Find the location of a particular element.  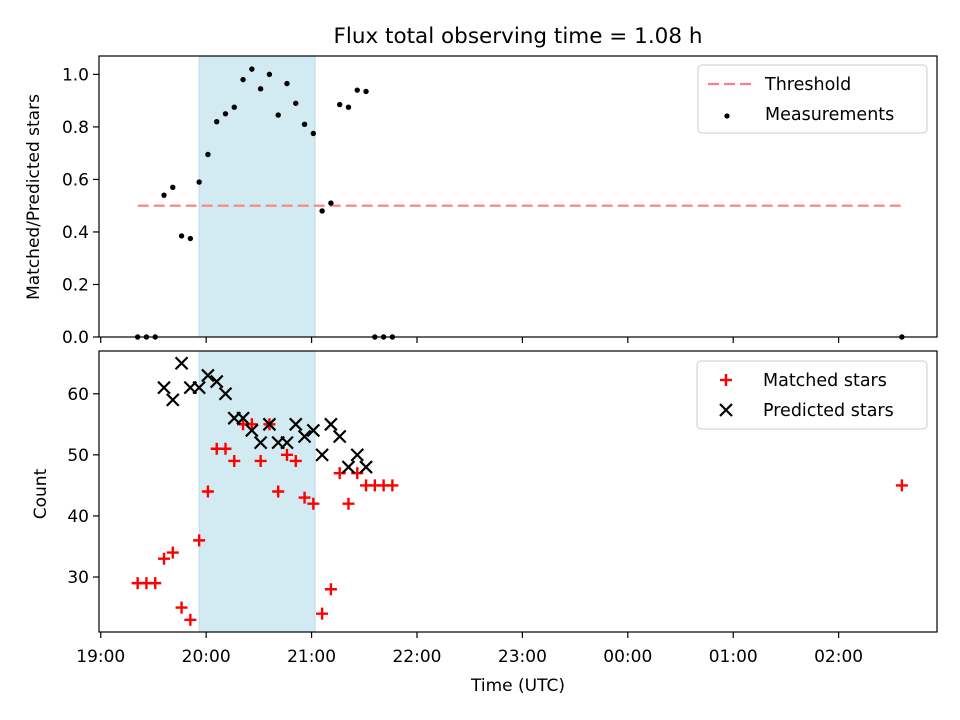

bottom-shaded-span is located at coordinates (257, 491).